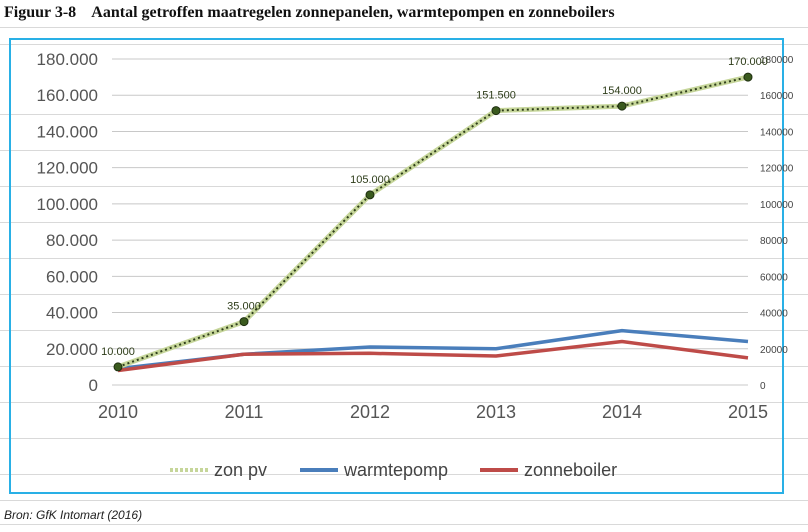 This screenshot has width=808, height=532. What do you see at coordinates (244, 412) in the screenshot?
I see `x-tick-label: 2011` at bounding box center [244, 412].